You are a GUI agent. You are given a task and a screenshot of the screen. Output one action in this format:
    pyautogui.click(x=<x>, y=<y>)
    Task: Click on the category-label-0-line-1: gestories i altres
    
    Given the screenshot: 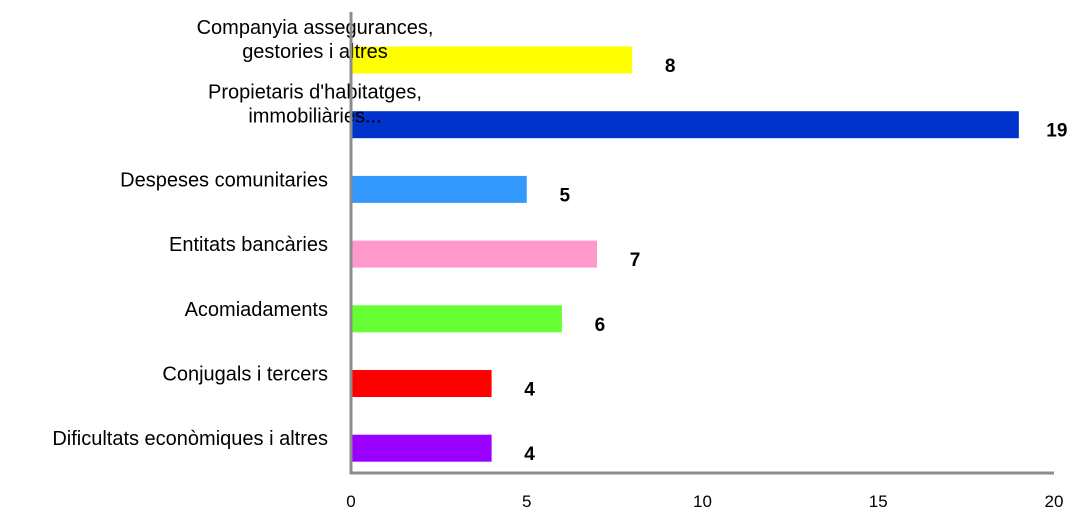 What is the action you would take?
    pyautogui.click(x=315, y=52)
    